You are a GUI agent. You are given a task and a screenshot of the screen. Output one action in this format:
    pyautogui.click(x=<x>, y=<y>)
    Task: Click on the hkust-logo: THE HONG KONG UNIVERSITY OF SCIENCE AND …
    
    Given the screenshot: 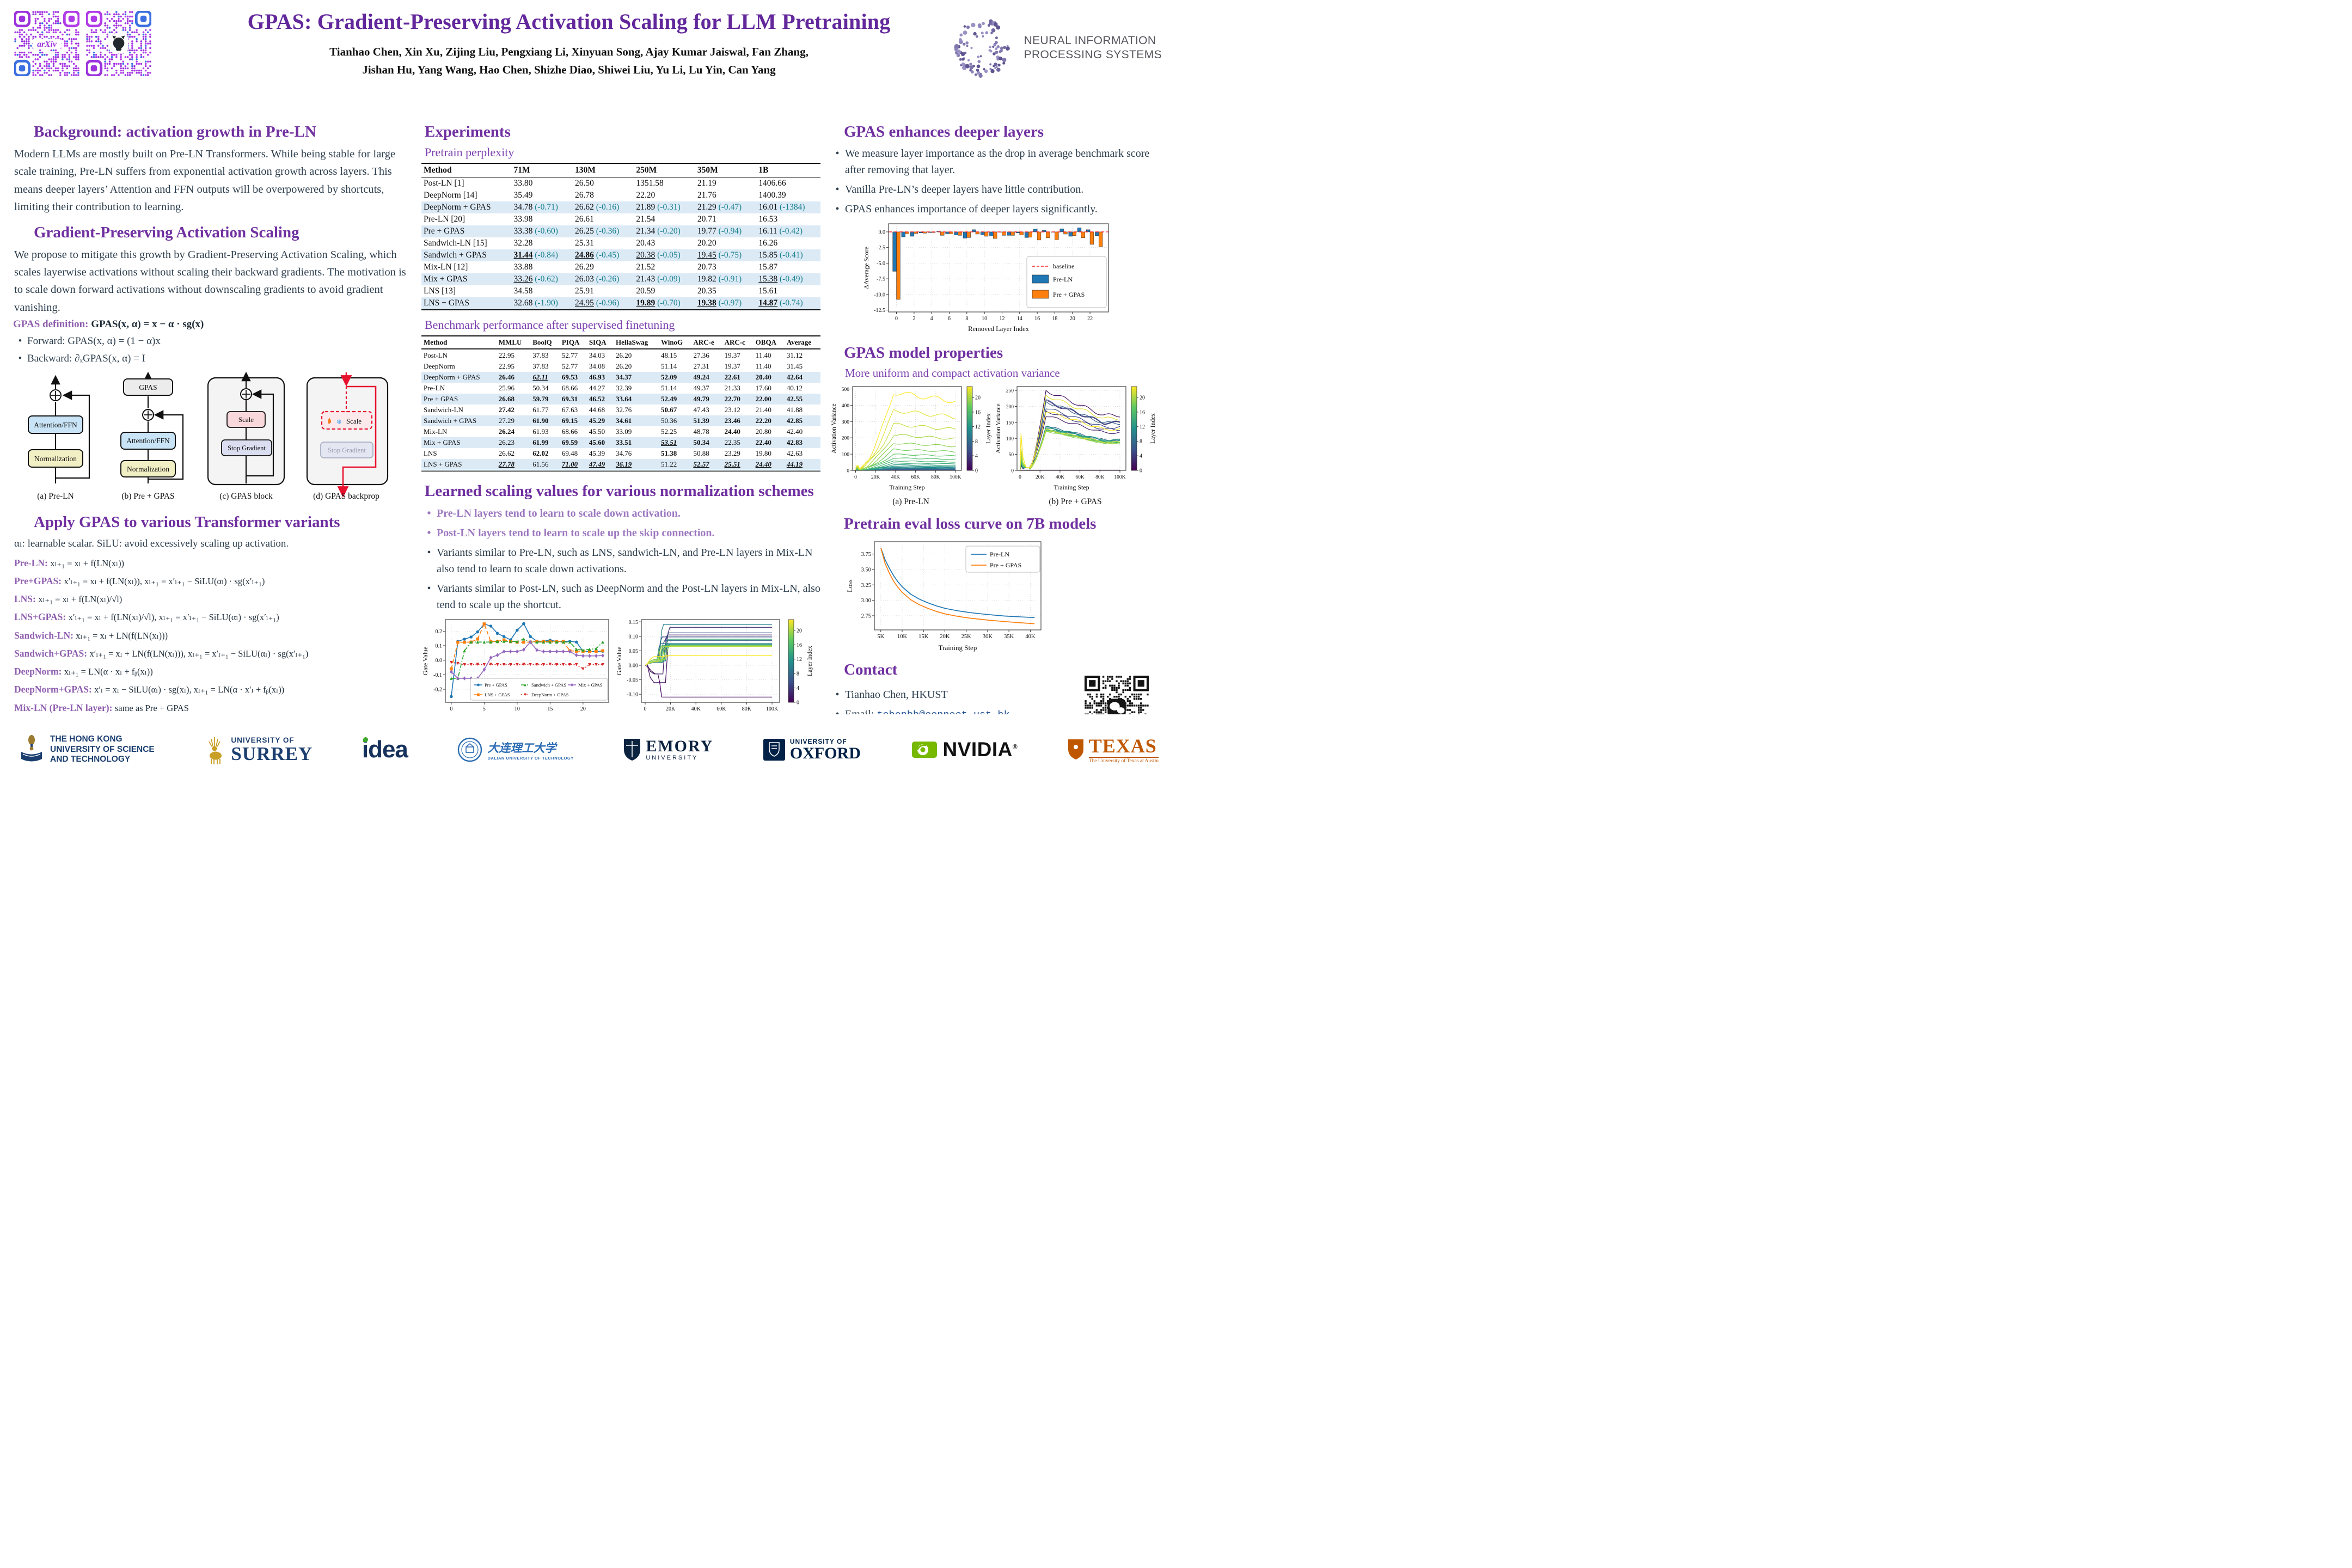 What is the action you would take?
    pyautogui.click(x=86, y=749)
    